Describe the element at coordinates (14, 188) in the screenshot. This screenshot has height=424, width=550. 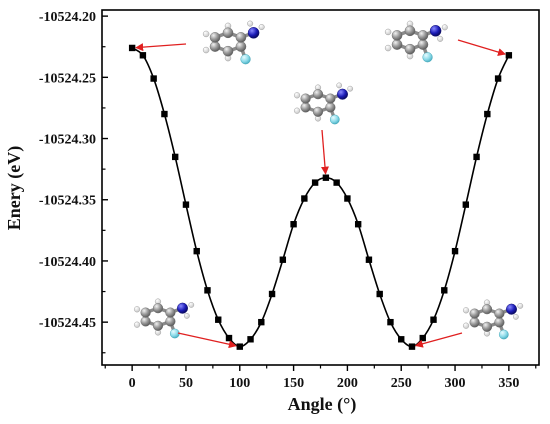
I see `y-axis-title: Enery (eV)` at that location.